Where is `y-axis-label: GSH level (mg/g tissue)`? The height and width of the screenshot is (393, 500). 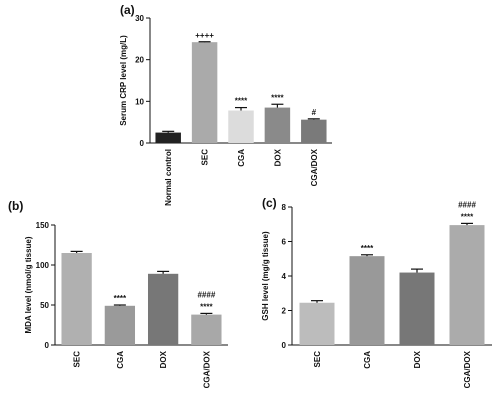
y-axis-label: GSH level (mg/g tissue) is located at coordinates (265, 276).